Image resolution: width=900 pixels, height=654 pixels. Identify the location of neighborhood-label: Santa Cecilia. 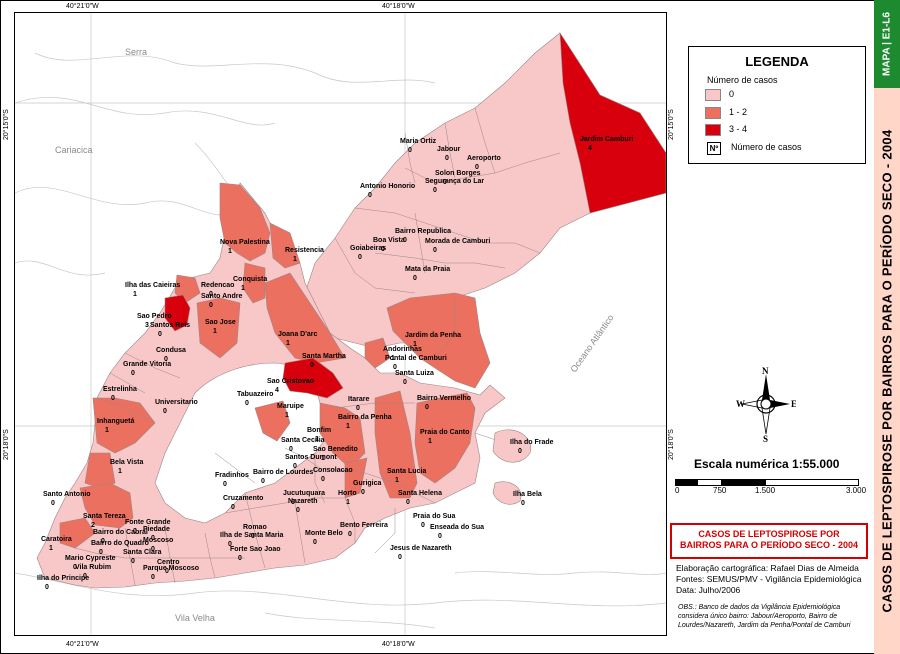
(303, 440).